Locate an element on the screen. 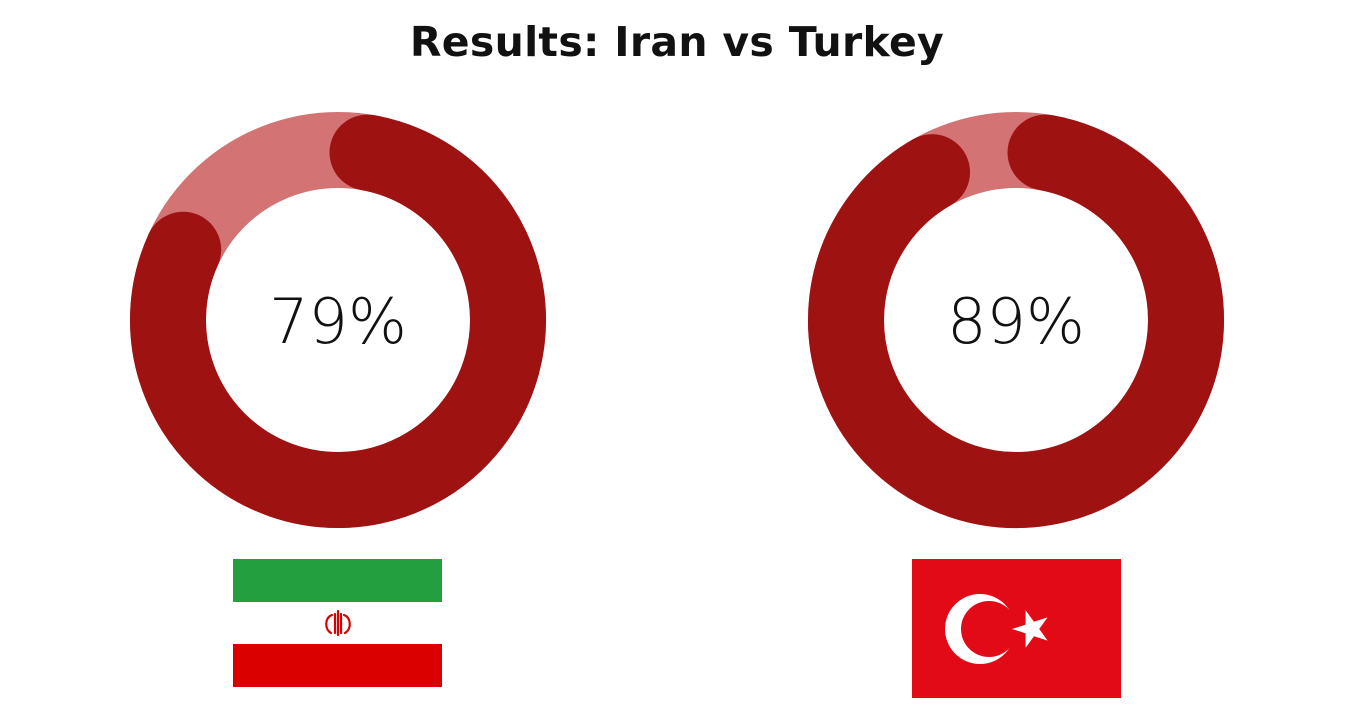  donut-value-label-iran: 79% is located at coordinates (338, 321).